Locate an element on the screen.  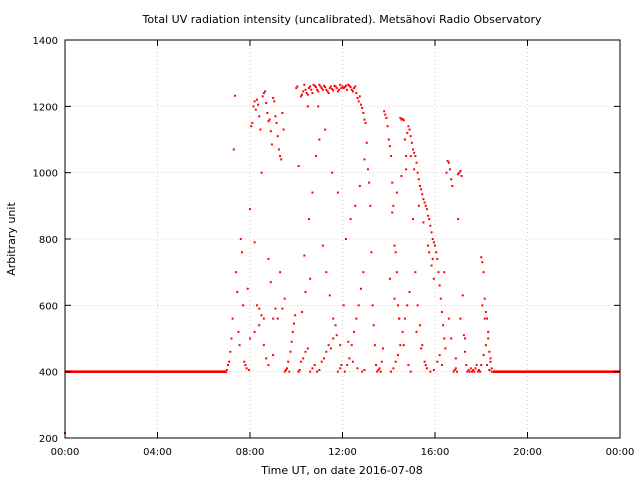
x-tick-labels: 00:00 04:00 08:00 12:00 16:00 20:00 00:00 is located at coordinates (343, 452).